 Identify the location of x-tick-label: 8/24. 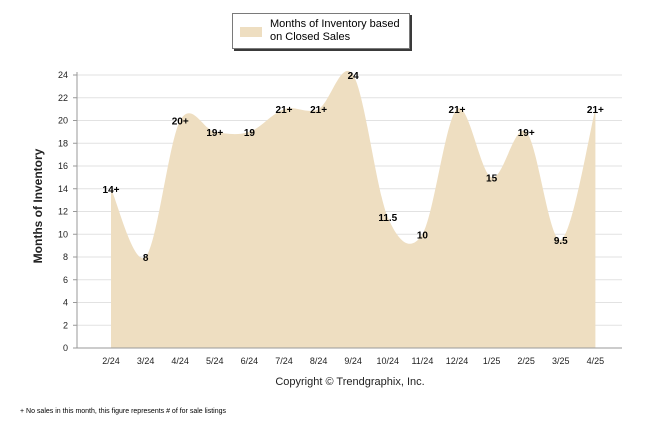
(319, 361).